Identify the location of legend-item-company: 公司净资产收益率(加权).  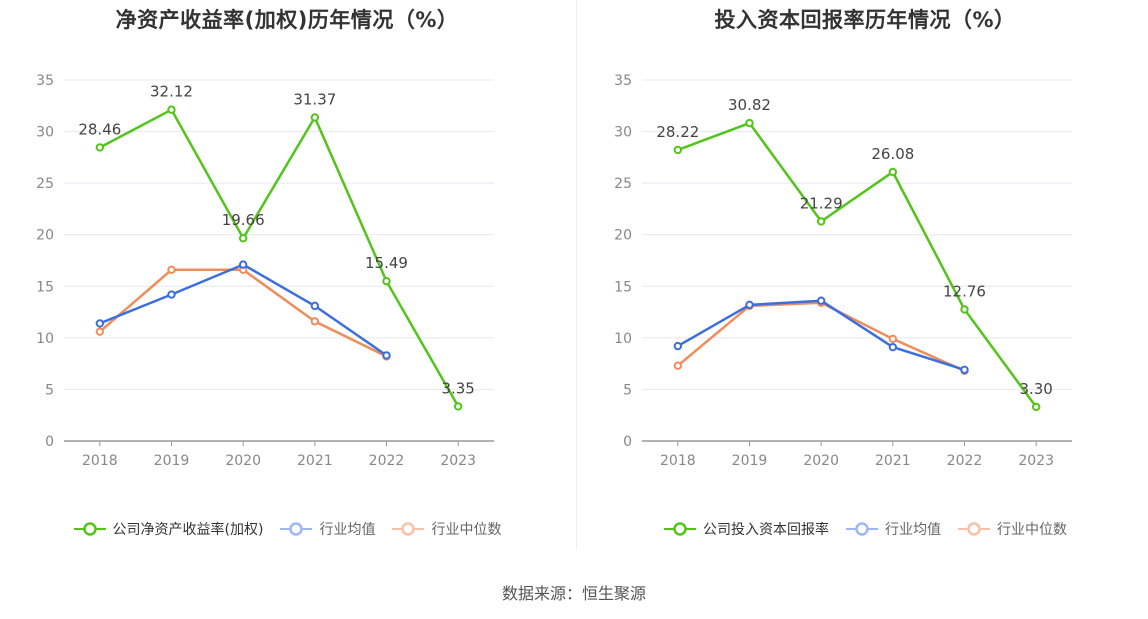
(168, 529).